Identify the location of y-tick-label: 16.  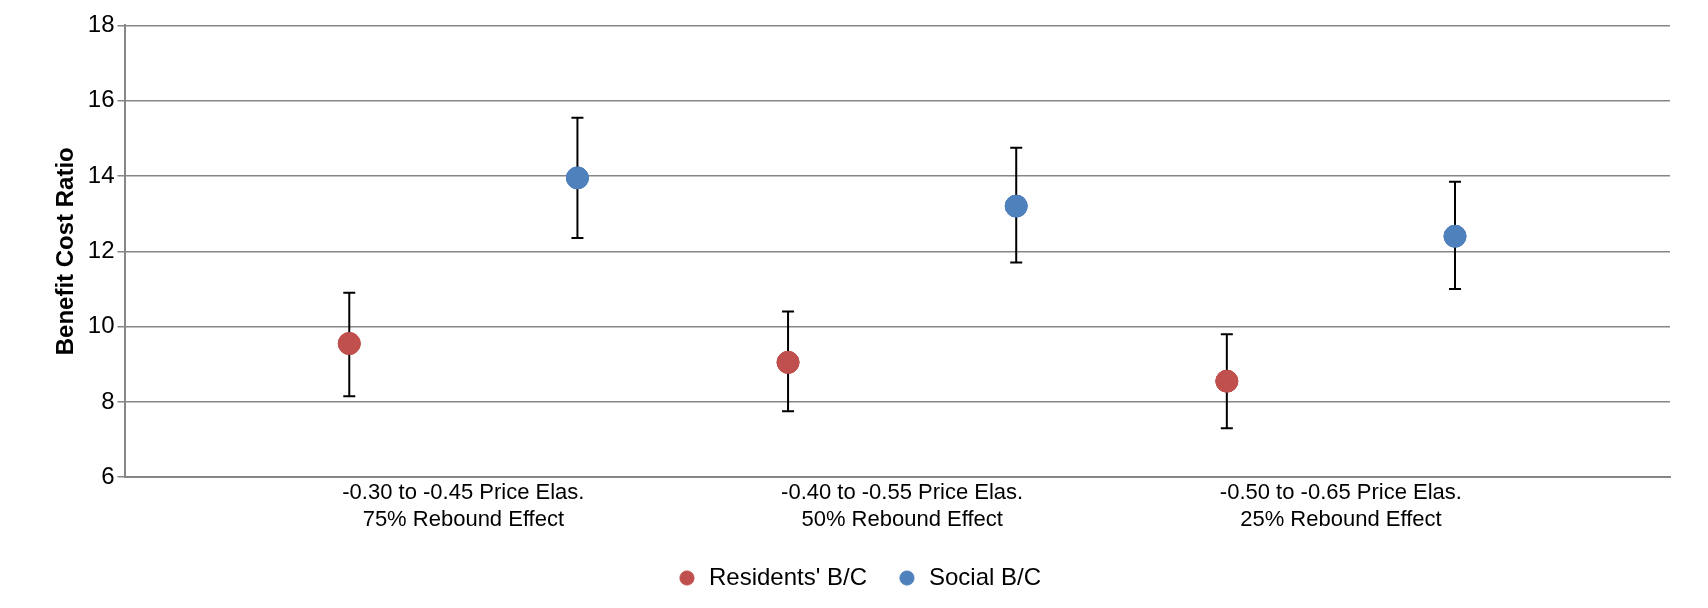
(101, 99).